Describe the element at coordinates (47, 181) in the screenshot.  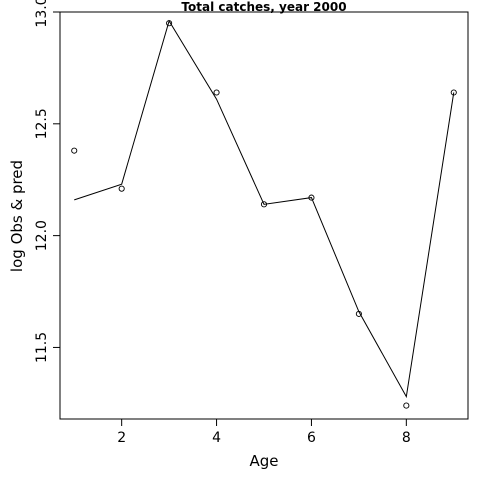
I see `y-axis: 11.5 12.0 12.5 13.0` at that location.